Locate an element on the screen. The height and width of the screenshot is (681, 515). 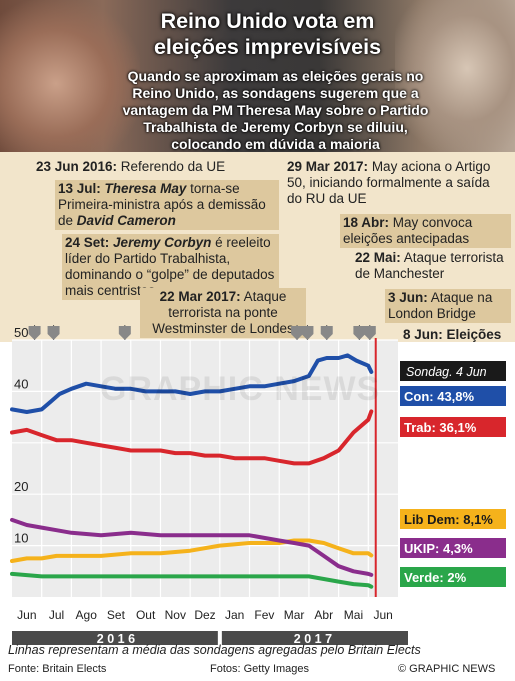
y-tick-label: 50 is located at coordinates (21, 332).